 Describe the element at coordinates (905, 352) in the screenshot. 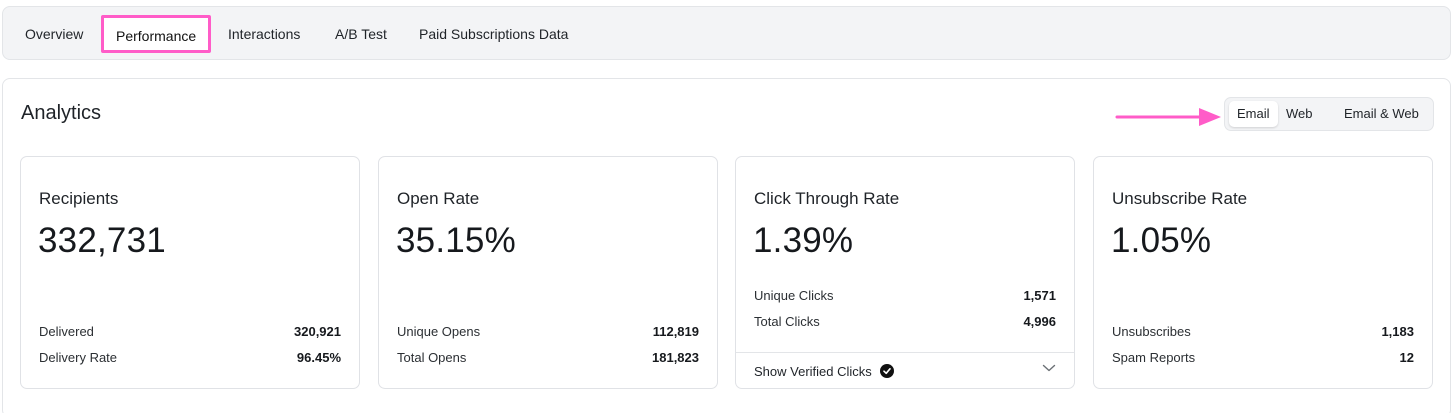

I see `card-divider` at that location.